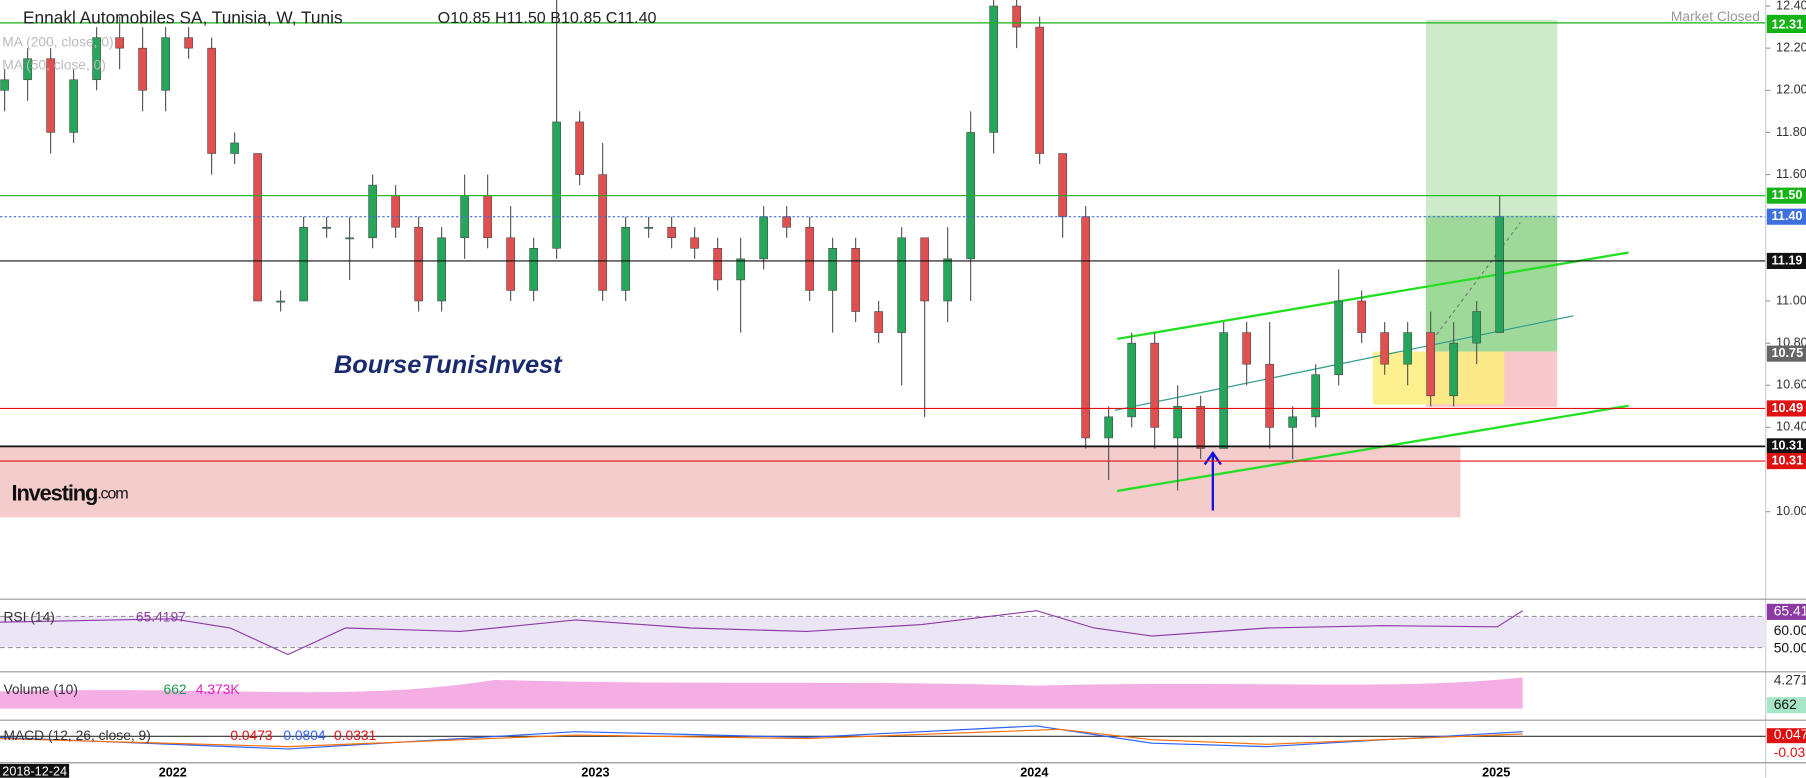 This screenshot has height=778, width=1806. Describe the element at coordinates (173, 771) in the screenshot. I see `x-tick-label: 2022` at that location.